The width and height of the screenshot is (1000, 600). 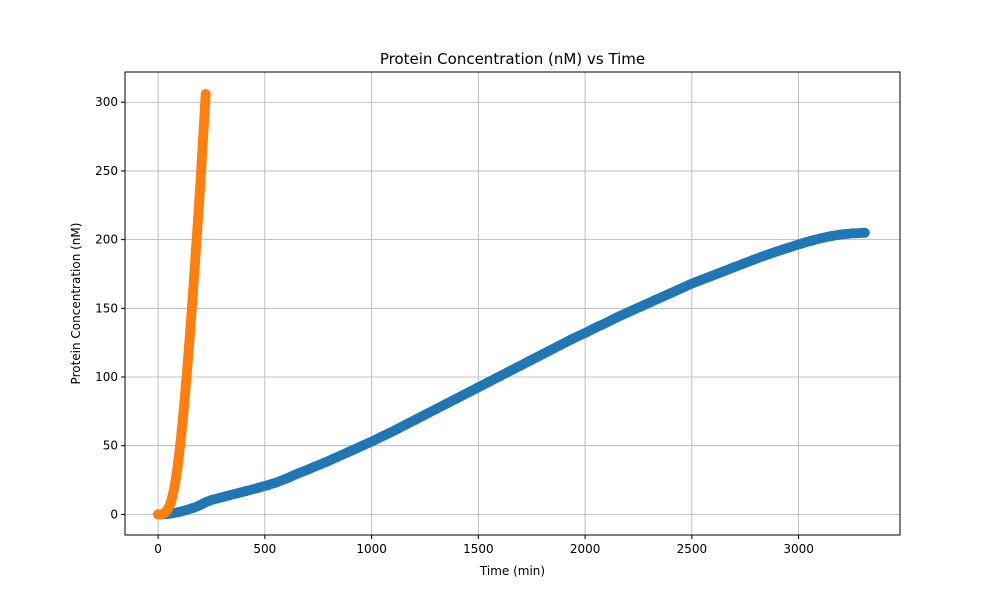 What do you see at coordinates (106, 240) in the screenshot?
I see `y-tick-label: 200` at bounding box center [106, 240].